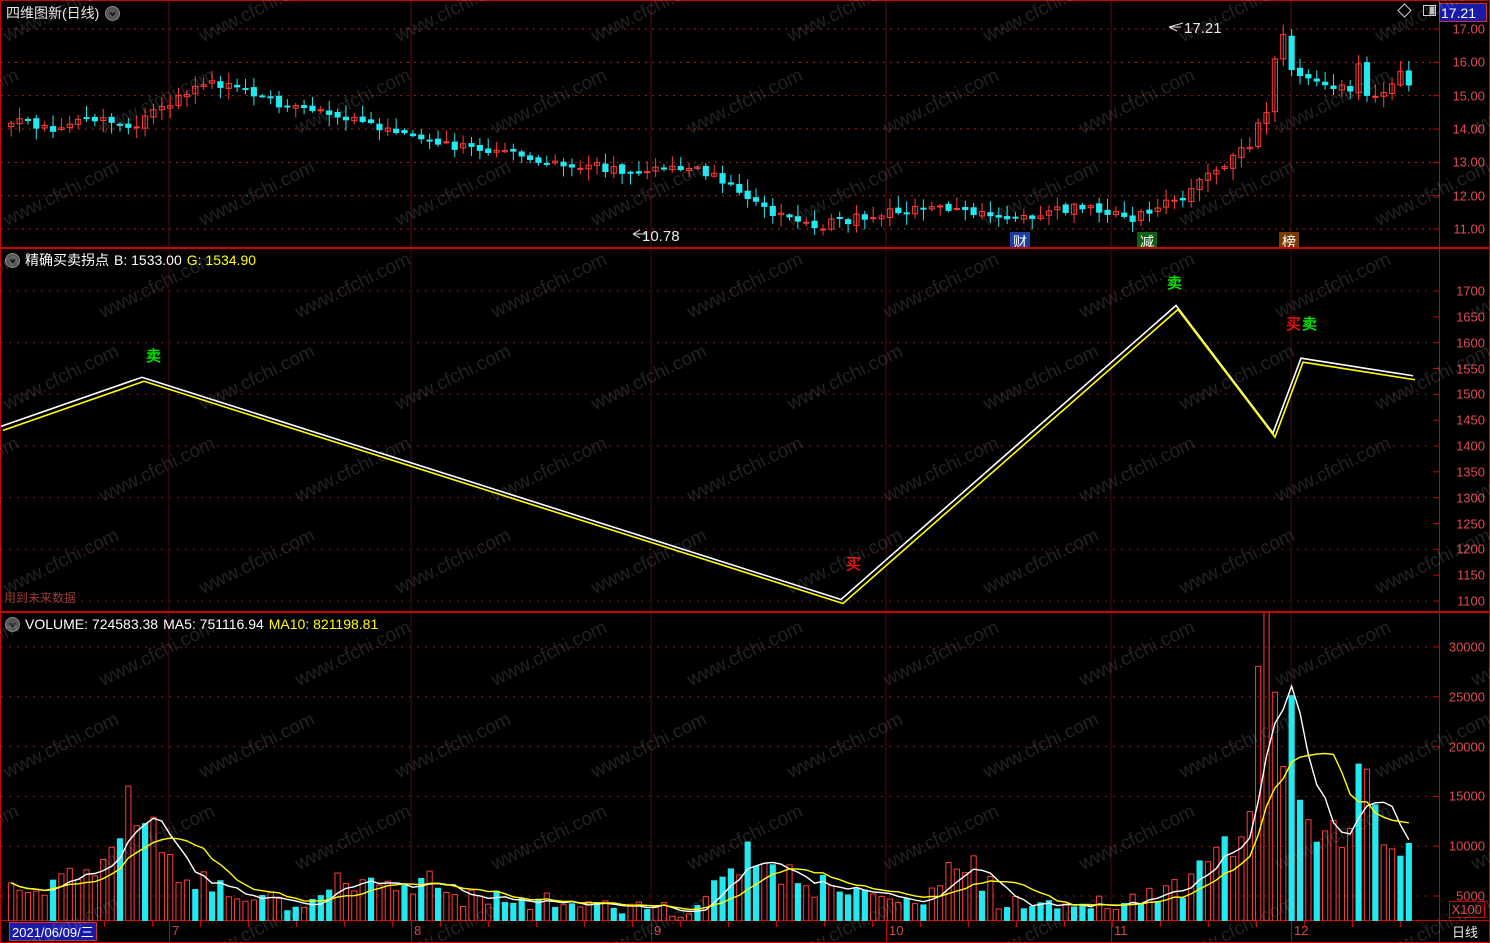 Image resolution: width=1490 pixels, height=943 pixels. What do you see at coordinates (154, 356) in the screenshot?
I see `marker-sell-1: 卖` at bounding box center [154, 356].